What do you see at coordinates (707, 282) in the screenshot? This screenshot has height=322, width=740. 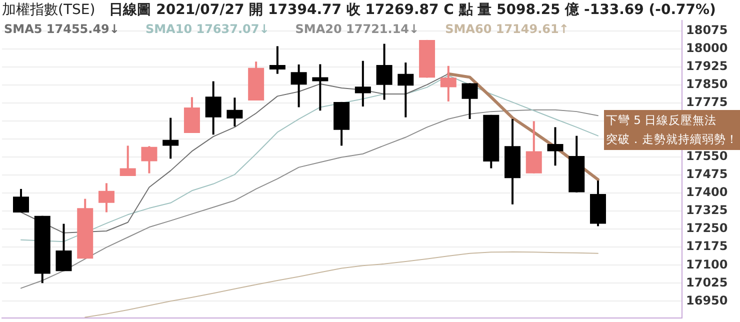 I see `y-tick-label: 17025` at bounding box center [707, 282].